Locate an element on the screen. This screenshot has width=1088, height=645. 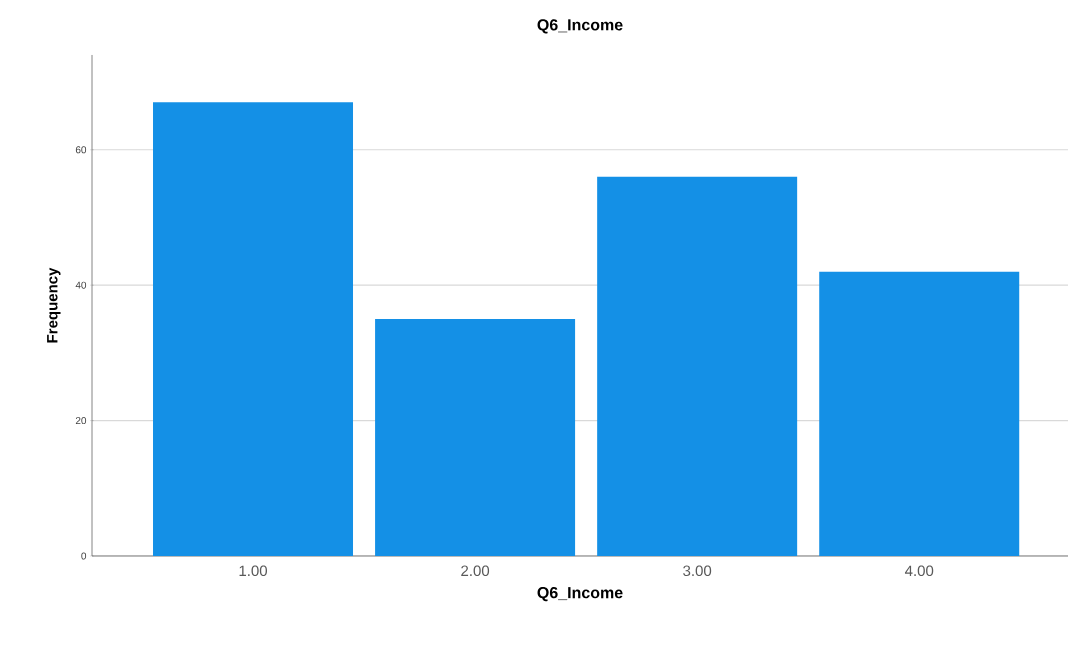
chart-title: Q6_Income is located at coordinates (580, 26).